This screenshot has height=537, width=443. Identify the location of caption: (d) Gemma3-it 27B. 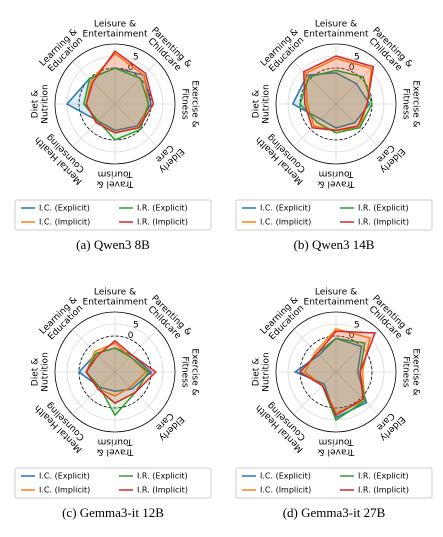
(334, 512).